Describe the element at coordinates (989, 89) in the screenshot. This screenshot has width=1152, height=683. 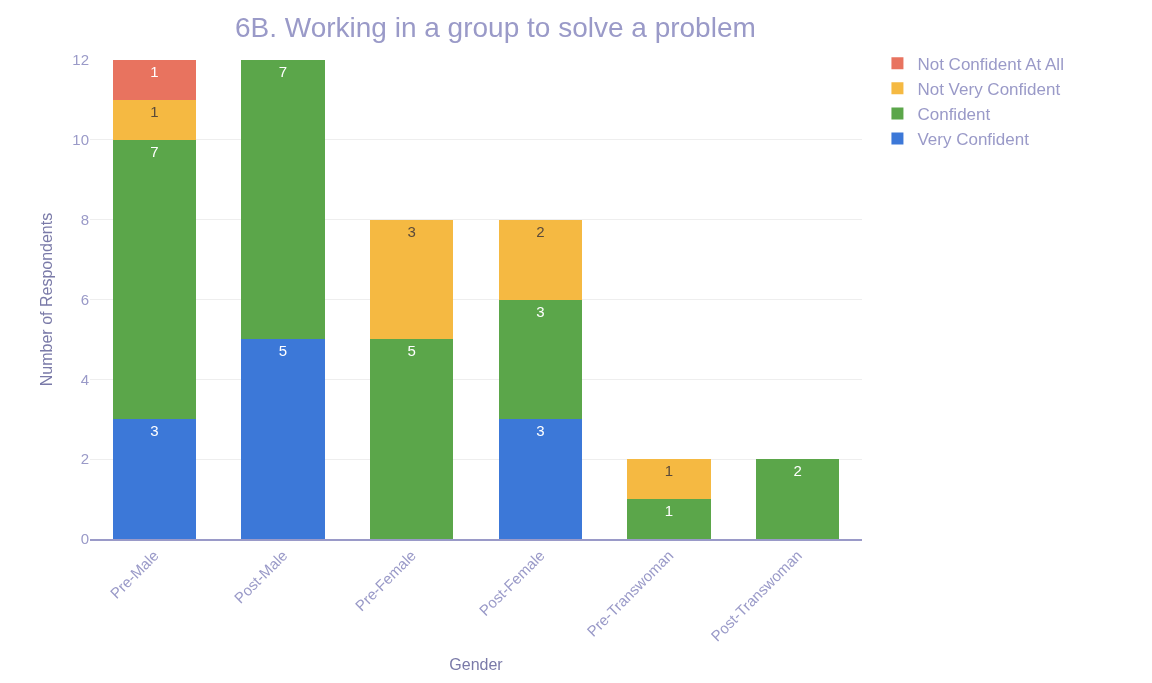
I see `legend-label: Not Very Confident` at that location.